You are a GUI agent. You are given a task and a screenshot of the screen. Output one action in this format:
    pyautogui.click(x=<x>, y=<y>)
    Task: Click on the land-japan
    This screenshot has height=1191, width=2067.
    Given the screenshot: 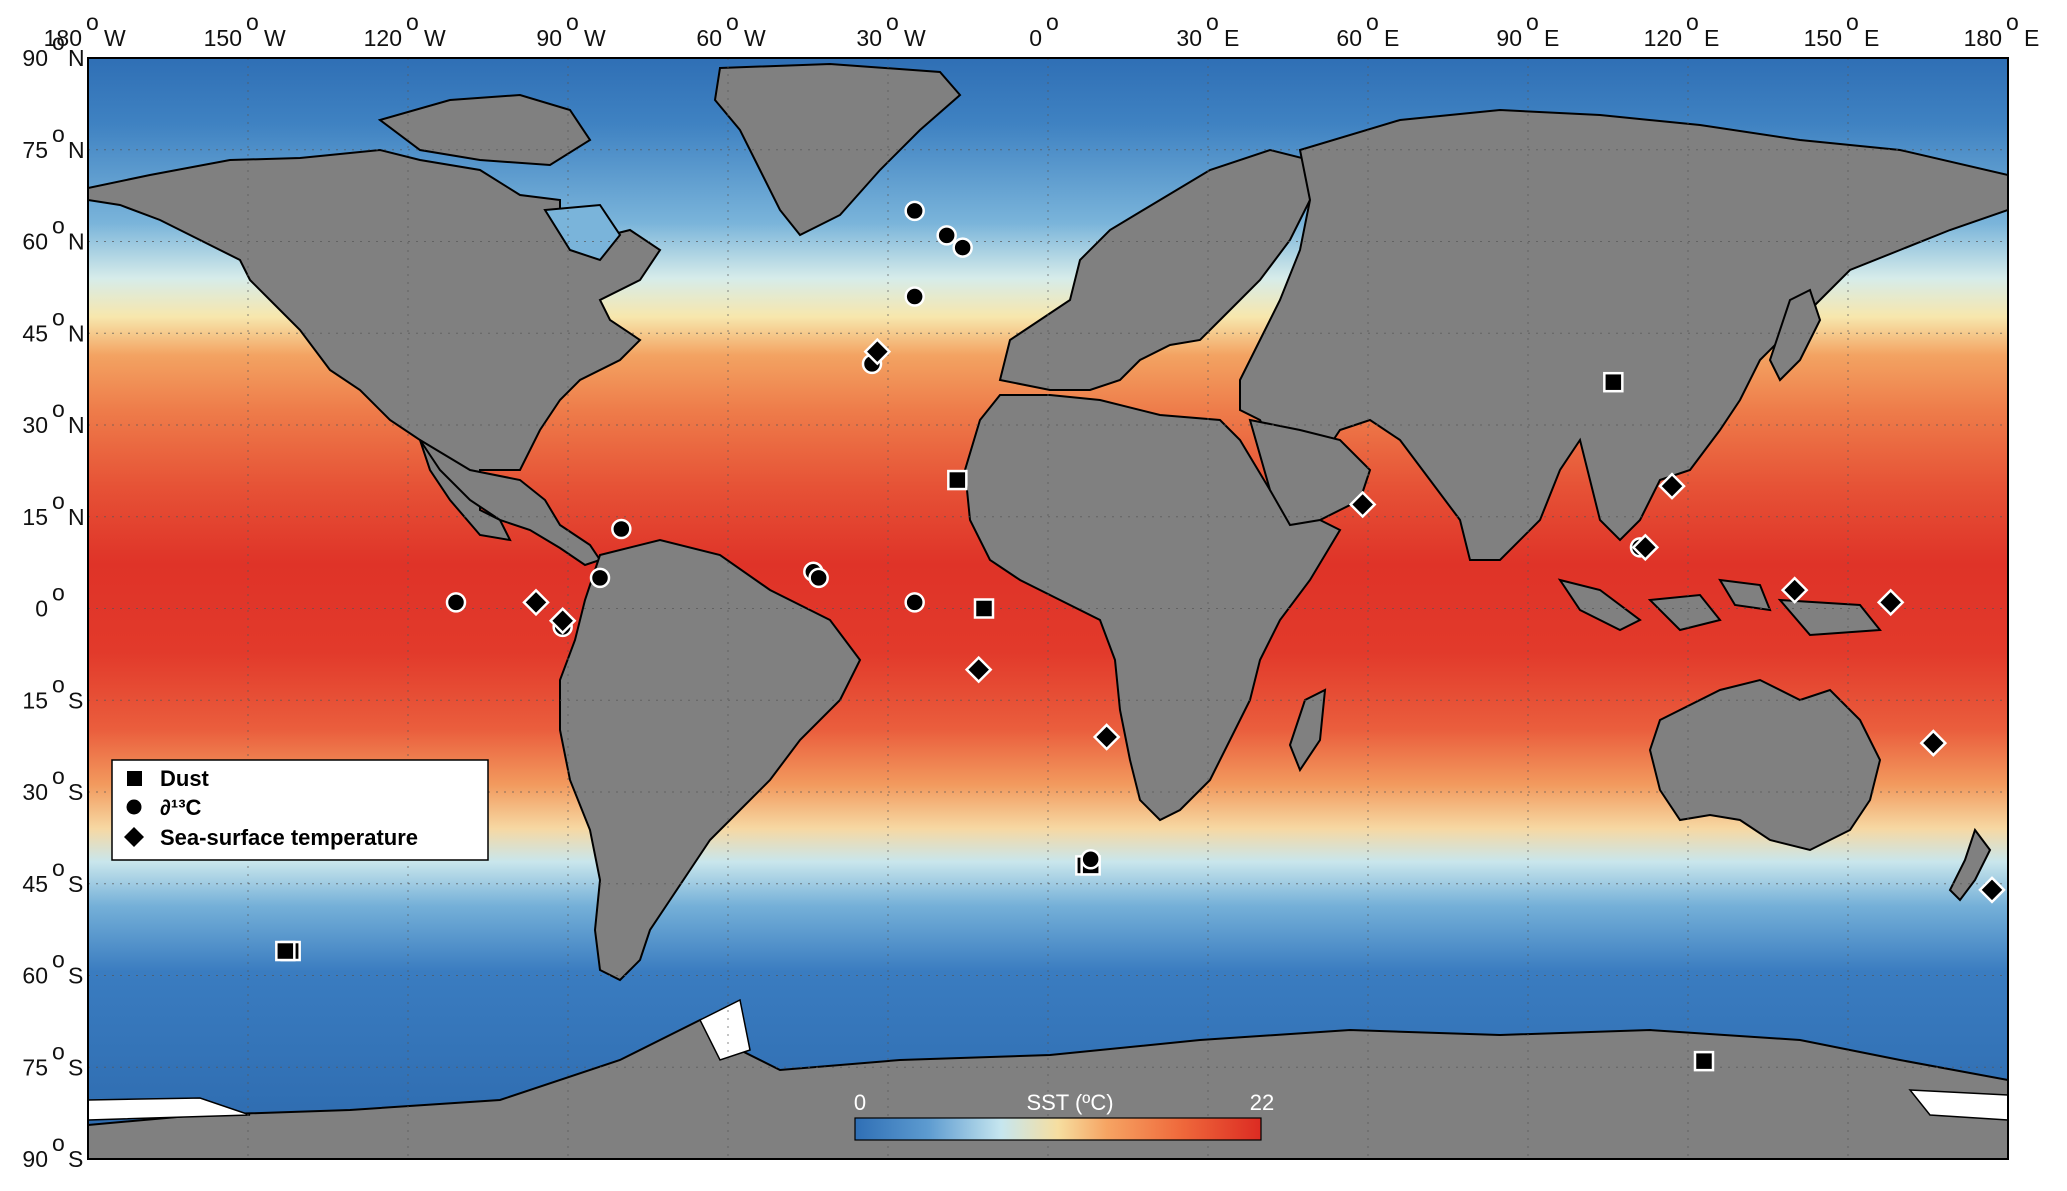 What is the action you would take?
    pyautogui.click(x=1795, y=335)
    